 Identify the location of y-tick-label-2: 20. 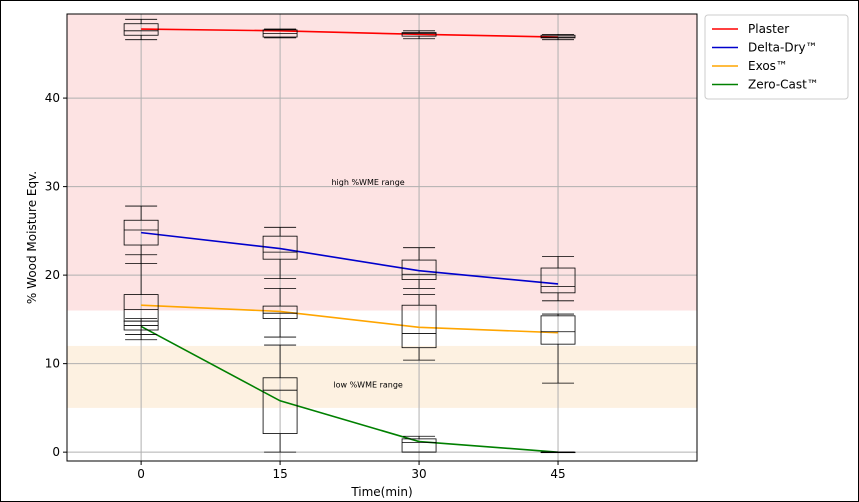
(52, 275).